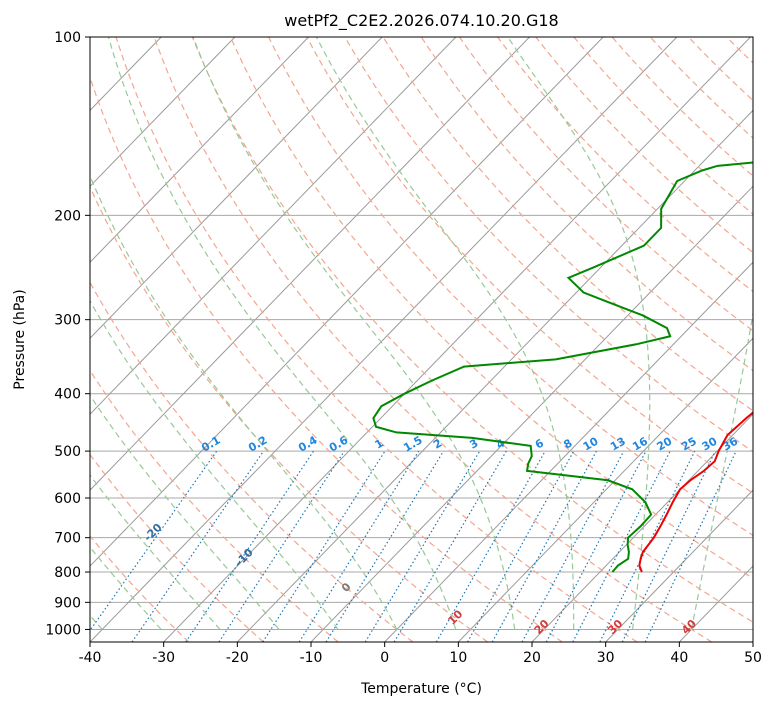 The height and width of the screenshot is (708, 775). I want to click on dry-adiabat-label: 20, so click(542, 627).